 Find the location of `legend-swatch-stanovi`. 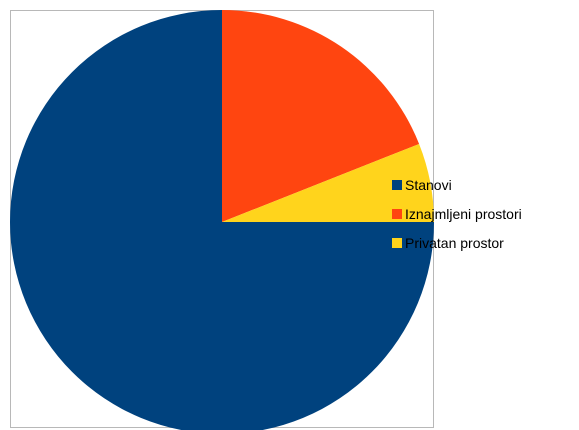

legend-swatch-stanovi is located at coordinates (397, 184).